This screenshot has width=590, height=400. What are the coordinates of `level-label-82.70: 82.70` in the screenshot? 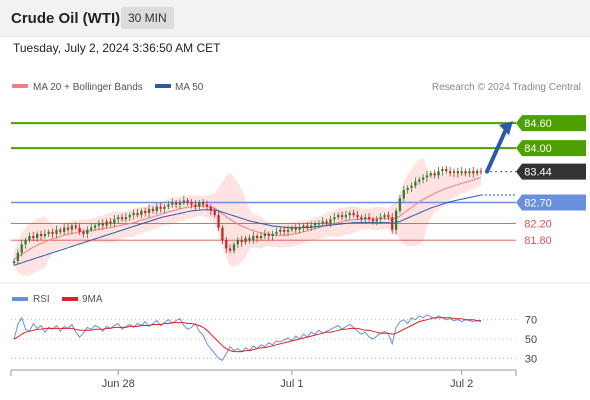 It's located at (538, 204).